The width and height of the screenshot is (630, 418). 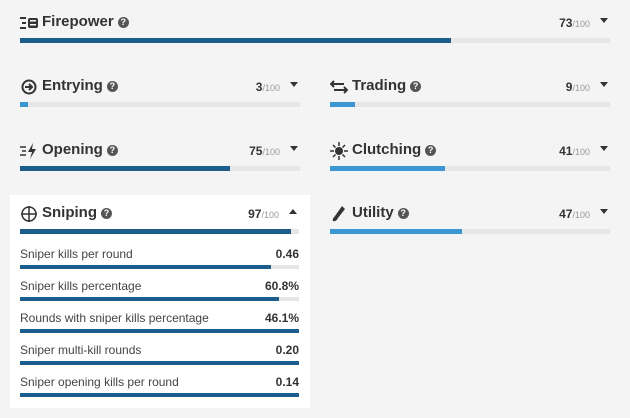 I want to click on firepower-title: Firepower?, so click(x=85, y=21).